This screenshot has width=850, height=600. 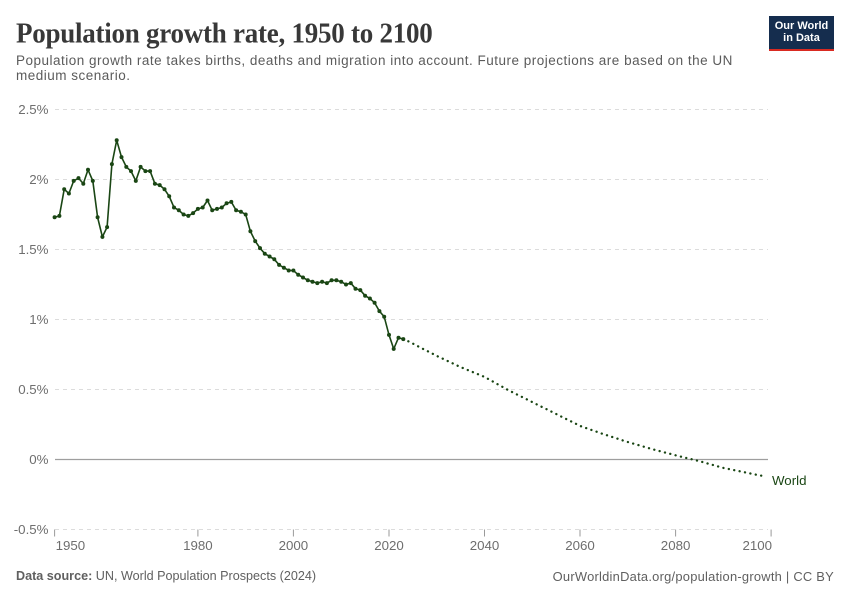 What do you see at coordinates (31, 529) in the screenshot?
I see `svg-text: -0.5%` at bounding box center [31, 529].